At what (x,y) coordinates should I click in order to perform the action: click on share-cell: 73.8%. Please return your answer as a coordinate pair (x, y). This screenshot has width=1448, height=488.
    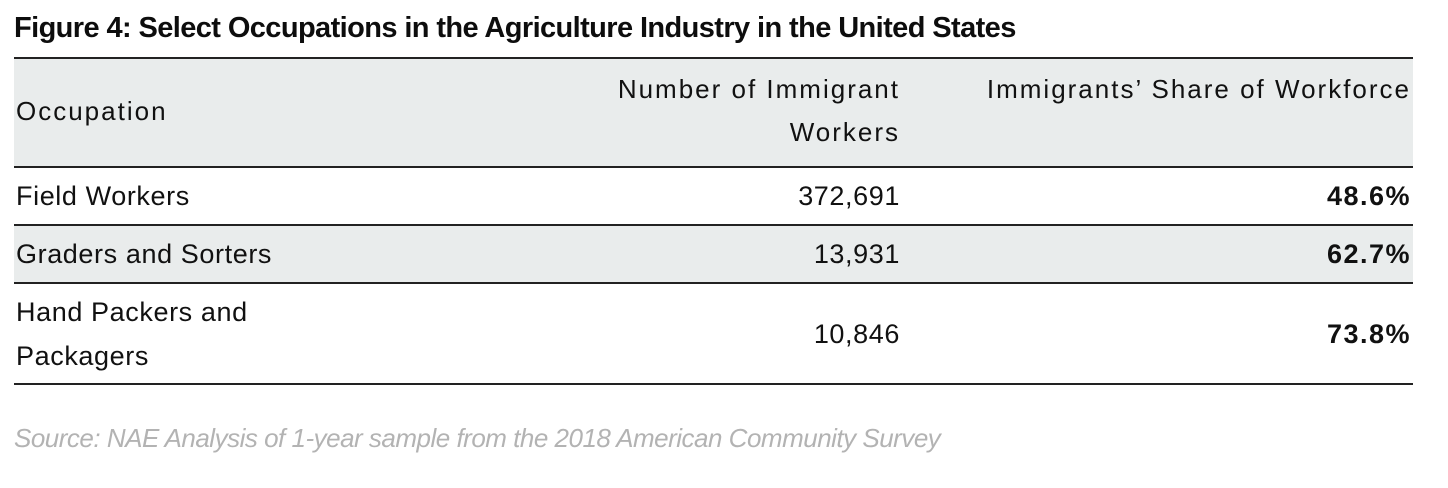
    Looking at the image, I should click on (1157, 334).